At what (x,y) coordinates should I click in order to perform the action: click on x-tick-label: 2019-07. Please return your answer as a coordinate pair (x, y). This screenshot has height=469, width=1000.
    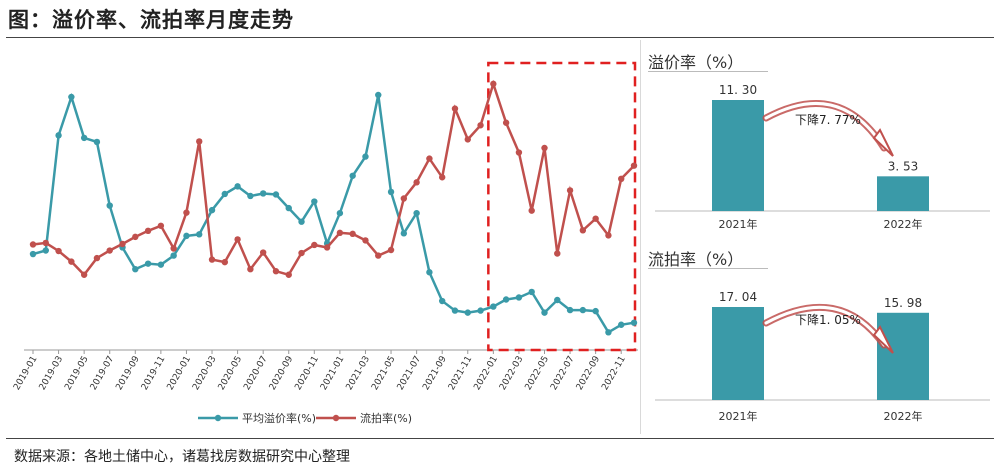
    Looking at the image, I should click on (102, 374).